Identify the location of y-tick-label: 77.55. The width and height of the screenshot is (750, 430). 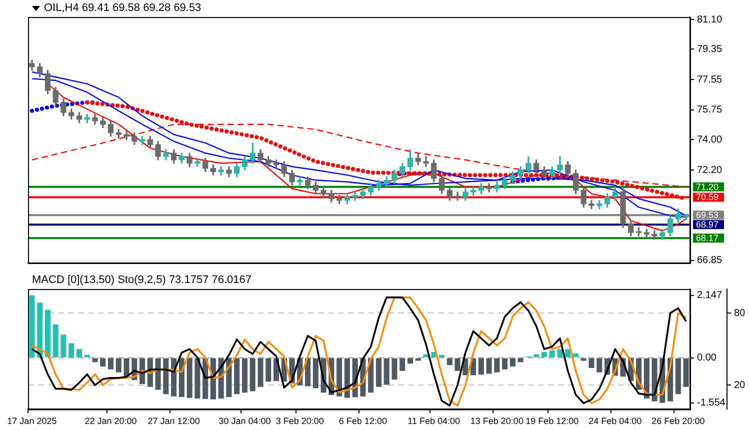
(709, 80).